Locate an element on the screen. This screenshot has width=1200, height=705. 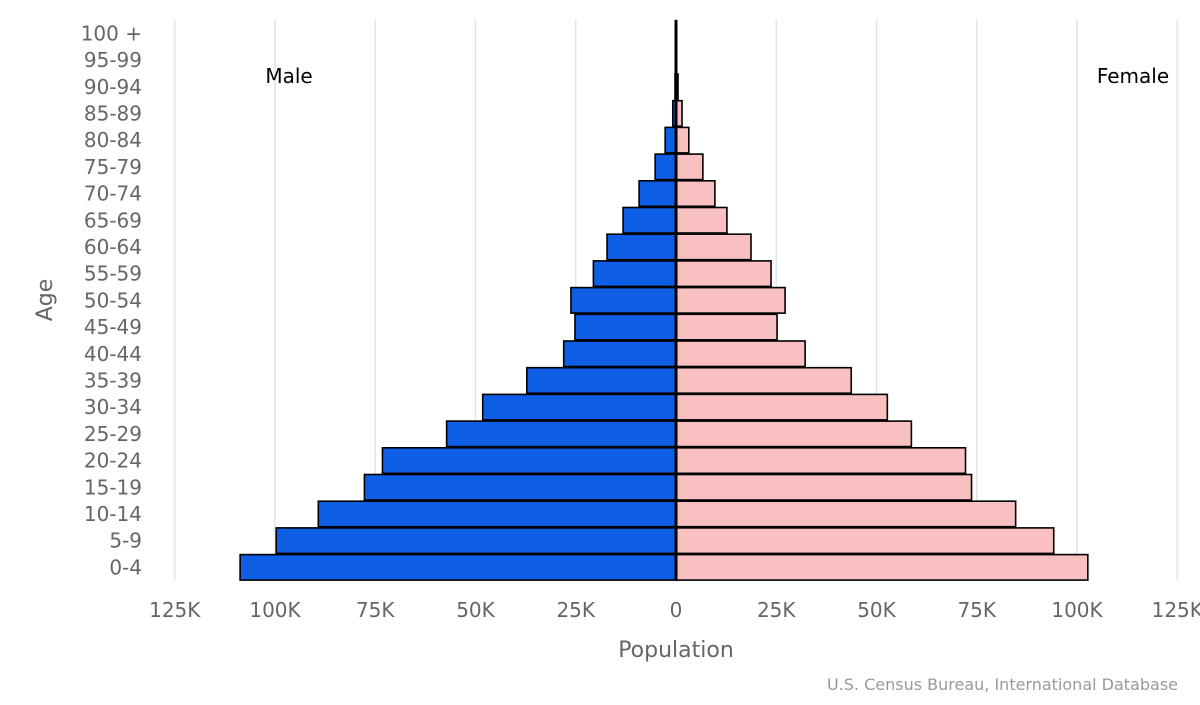
population-tick-3: 50K is located at coordinates (475, 610).